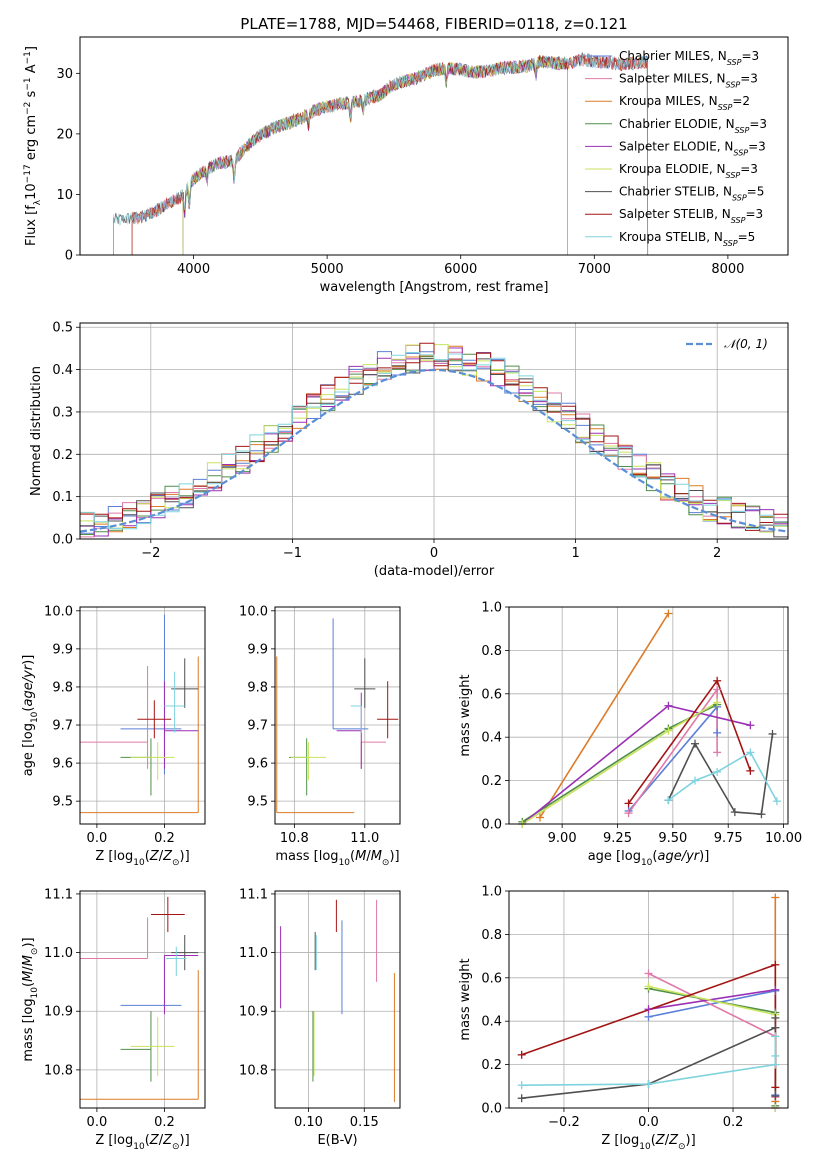  What do you see at coordinates (684, 103) in the screenshot?
I see `legend-entry: Kroupa MILES, NSSP=2` at bounding box center [684, 103].